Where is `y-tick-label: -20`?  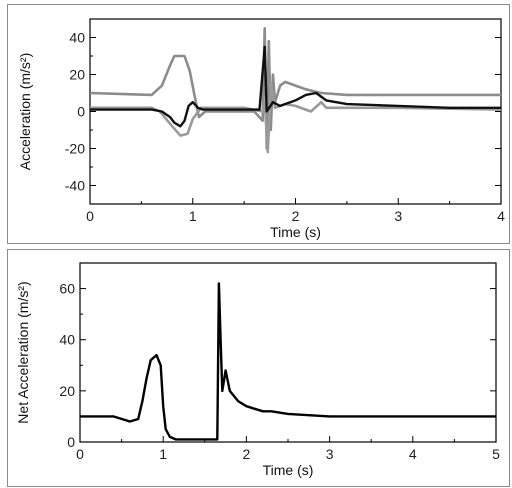 y-tick-label: -20 is located at coordinates (75, 149).